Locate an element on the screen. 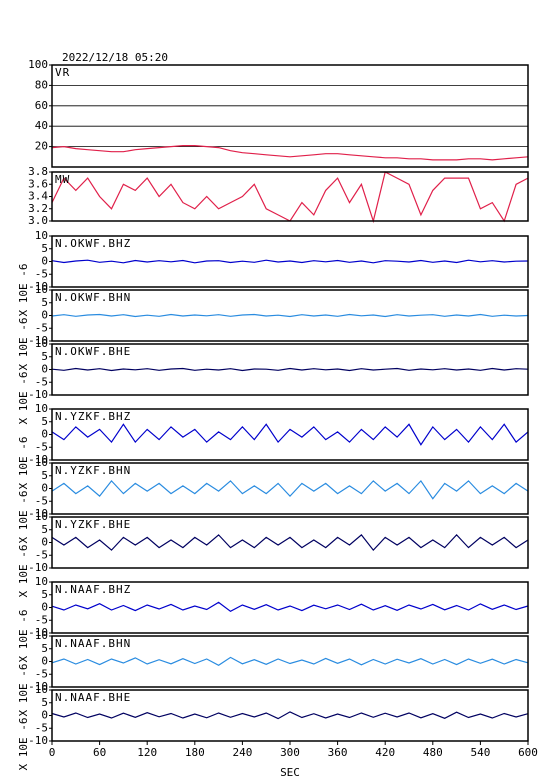 Image resolution: width=554 pixels, height=781 pixels. y-tick-label: 60 is located at coordinates (41, 105).